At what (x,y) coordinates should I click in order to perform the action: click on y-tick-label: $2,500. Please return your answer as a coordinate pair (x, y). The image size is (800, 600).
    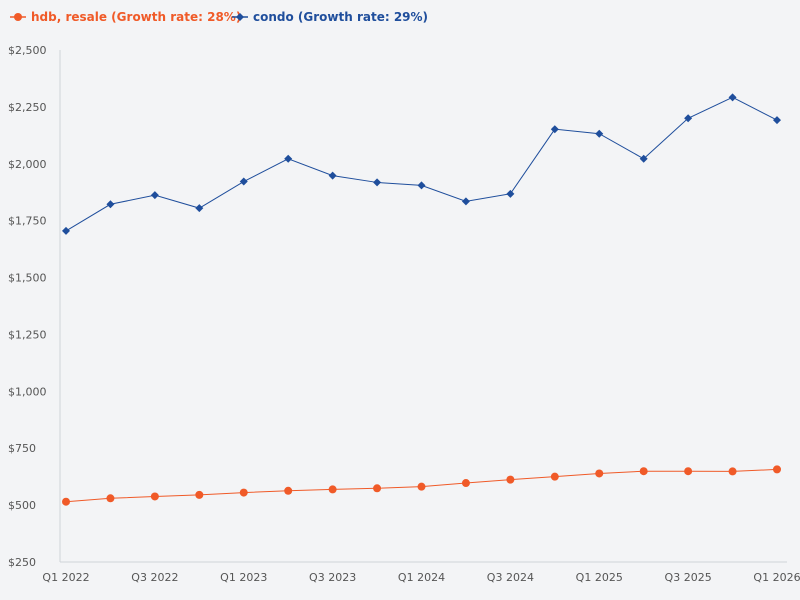
    Looking at the image, I should click on (27, 50).